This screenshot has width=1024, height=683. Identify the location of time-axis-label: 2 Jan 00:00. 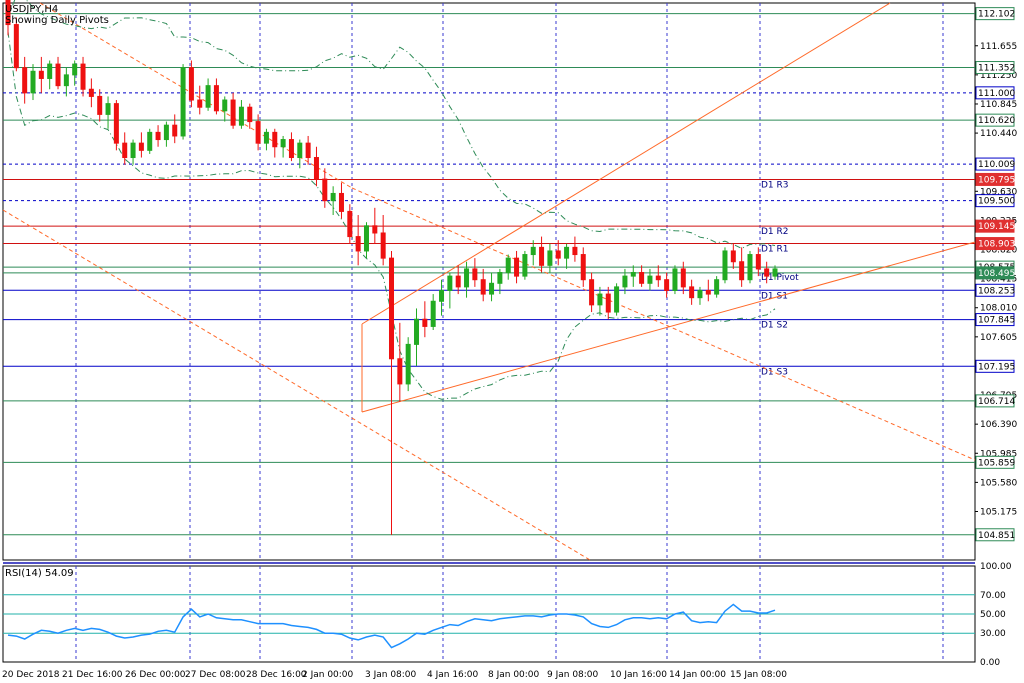
(328, 675).